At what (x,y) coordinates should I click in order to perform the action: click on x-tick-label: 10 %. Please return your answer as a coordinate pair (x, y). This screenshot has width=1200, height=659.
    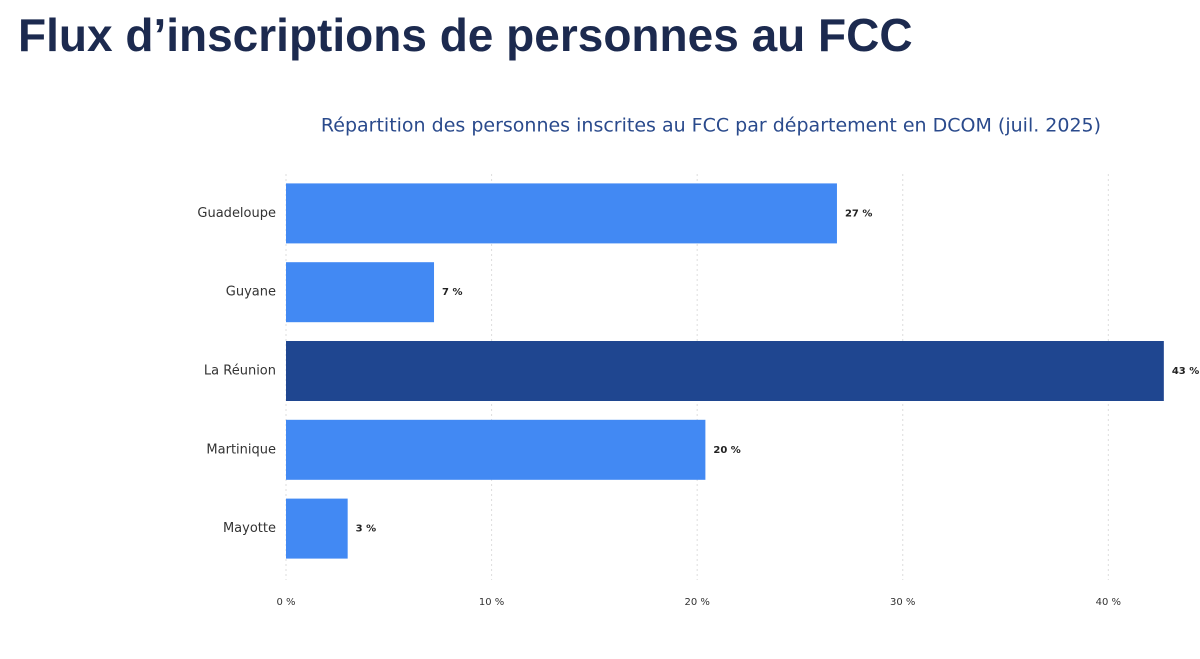
    Looking at the image, I should click on (491, 602).